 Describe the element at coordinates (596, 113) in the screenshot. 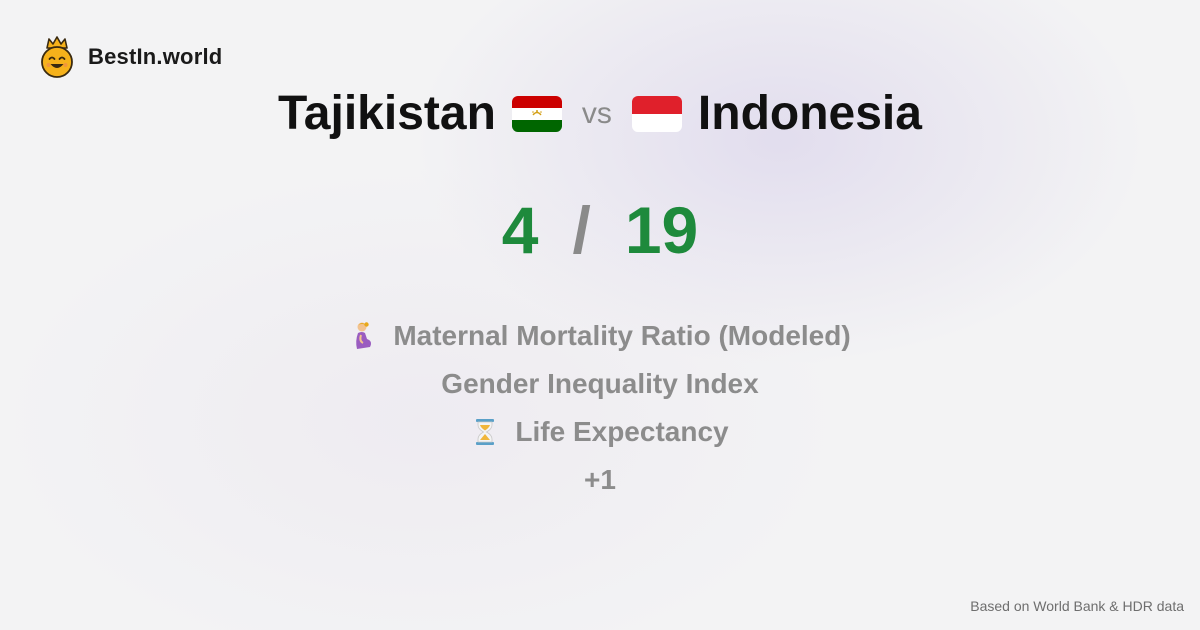

I see `vs-label: vs` at that location.